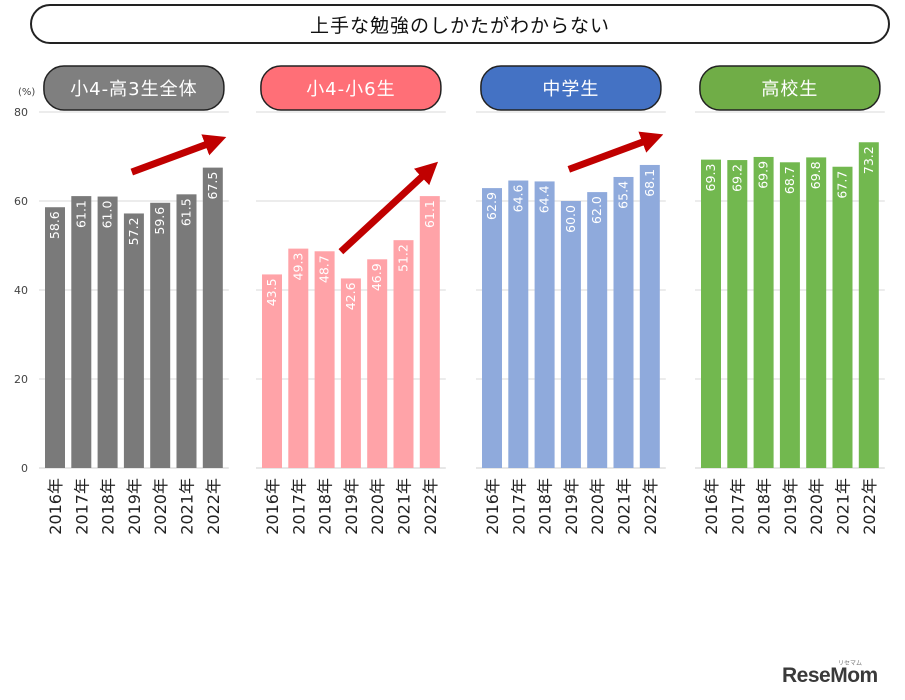  What do you see at coordinates (544, 199) in the screenshot?
I see `data-label: 64.4` at bounding box center [544, 199].